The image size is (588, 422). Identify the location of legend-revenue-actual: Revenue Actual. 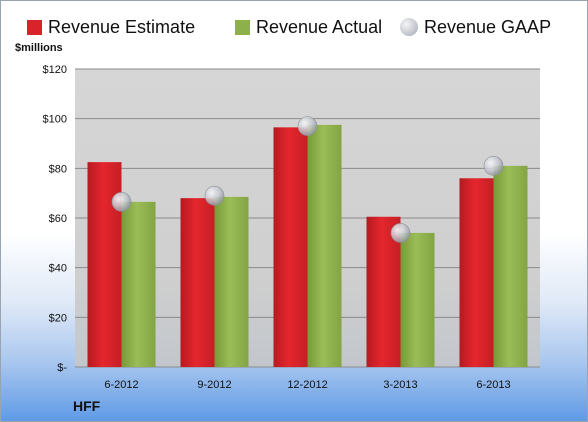
(308, 27).